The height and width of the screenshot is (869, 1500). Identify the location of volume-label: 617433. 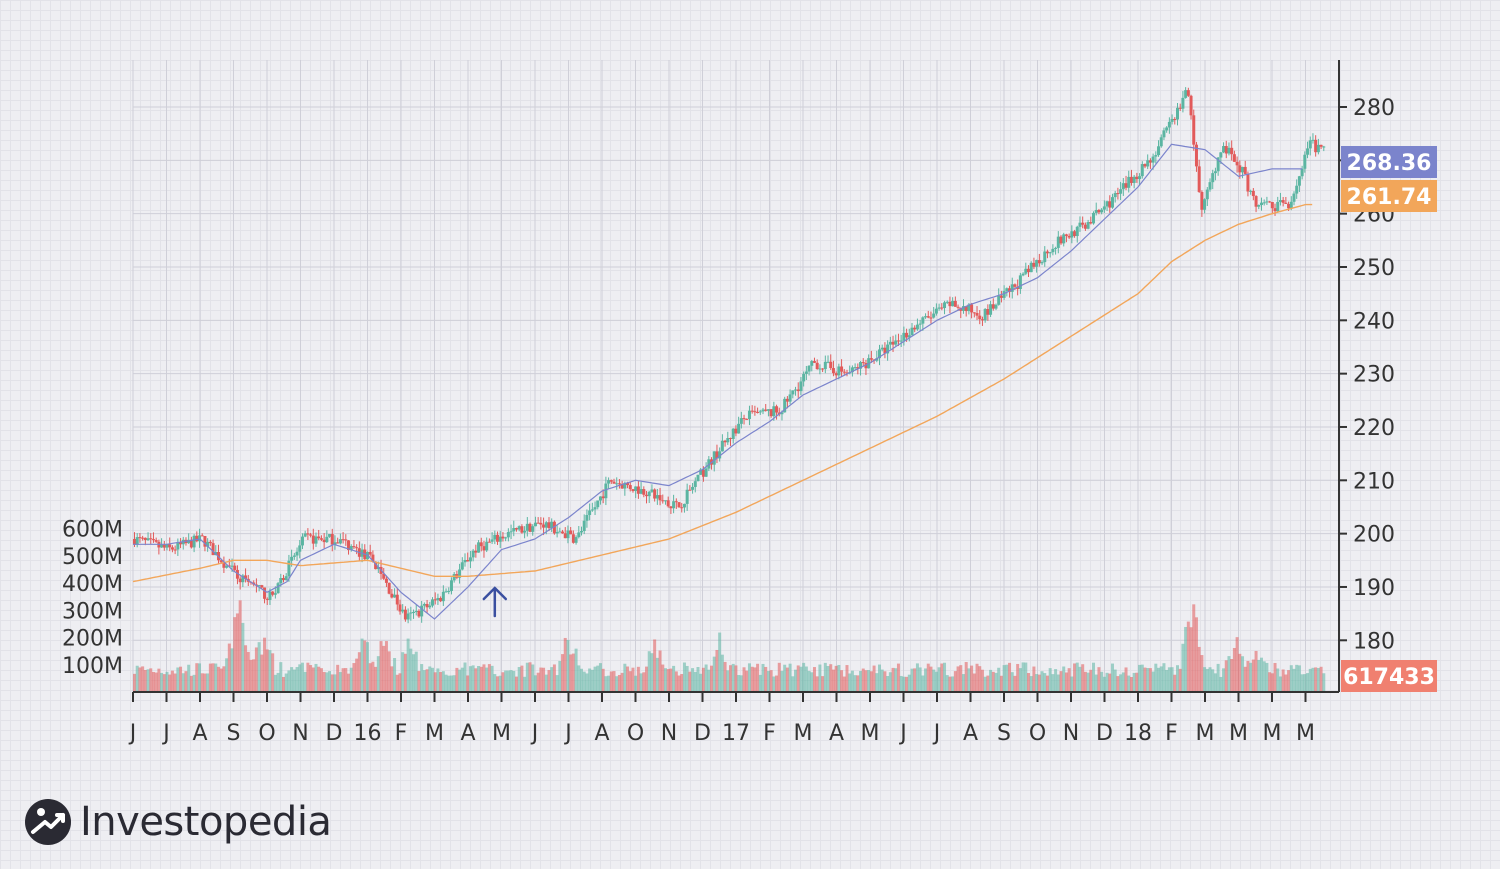
(1389, 677).